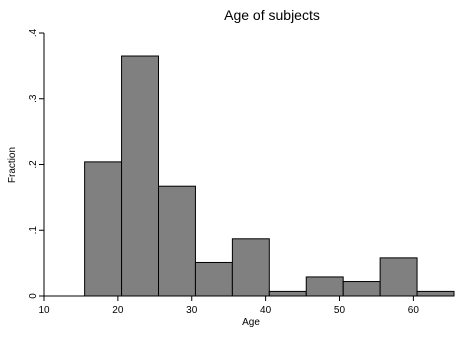  I want to click on y-tick-label: .4, so click(33, 32).